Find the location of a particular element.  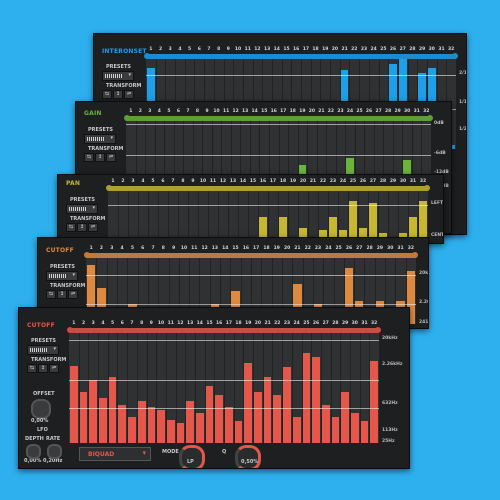

offset-knob is located at coordinates (41, 409).